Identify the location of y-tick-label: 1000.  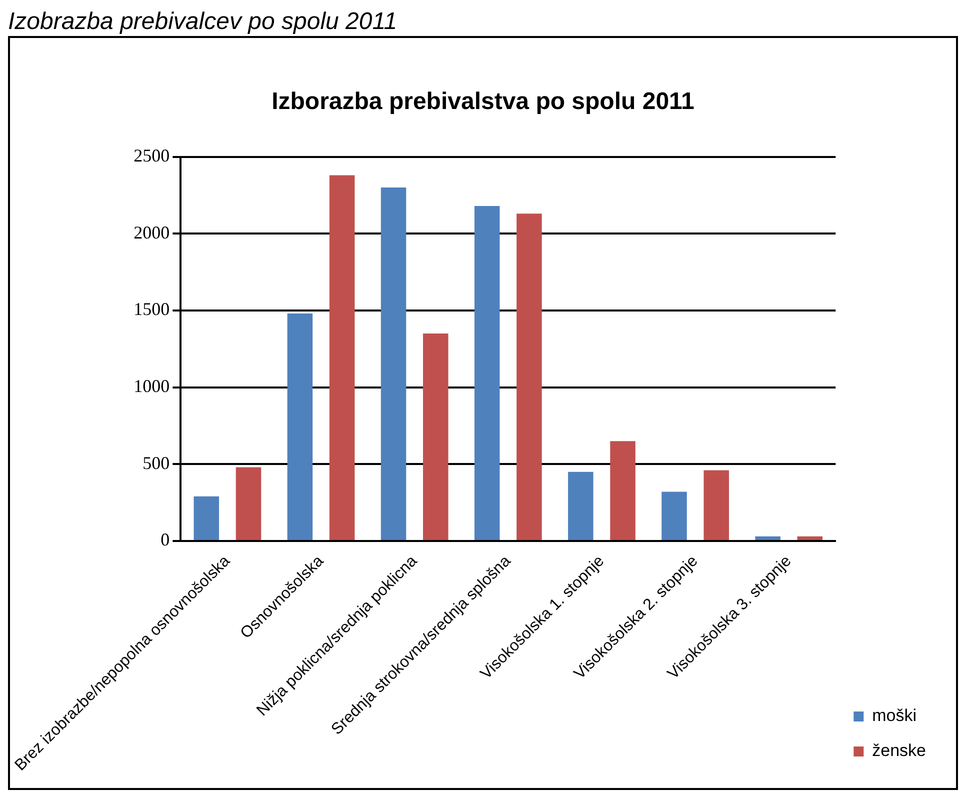
(152, 386).